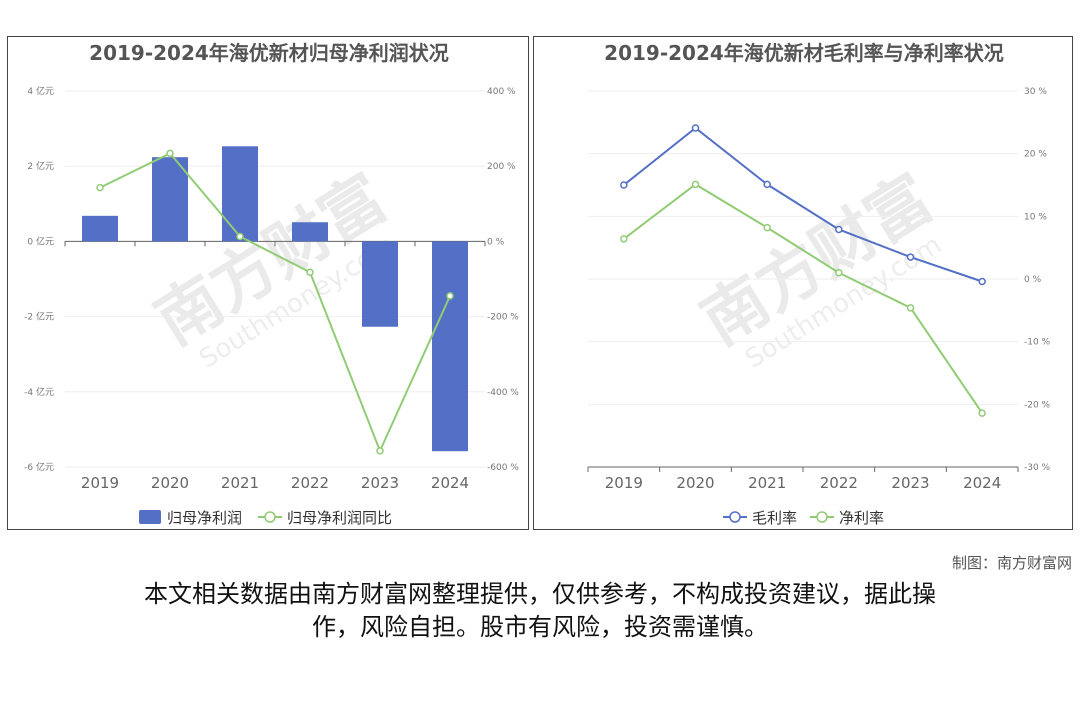 This screenshot has height=720, width=1080. Describe the element at coordinates (861, 518) in the screenshot. I see `legend-label: 净利率` at that location.